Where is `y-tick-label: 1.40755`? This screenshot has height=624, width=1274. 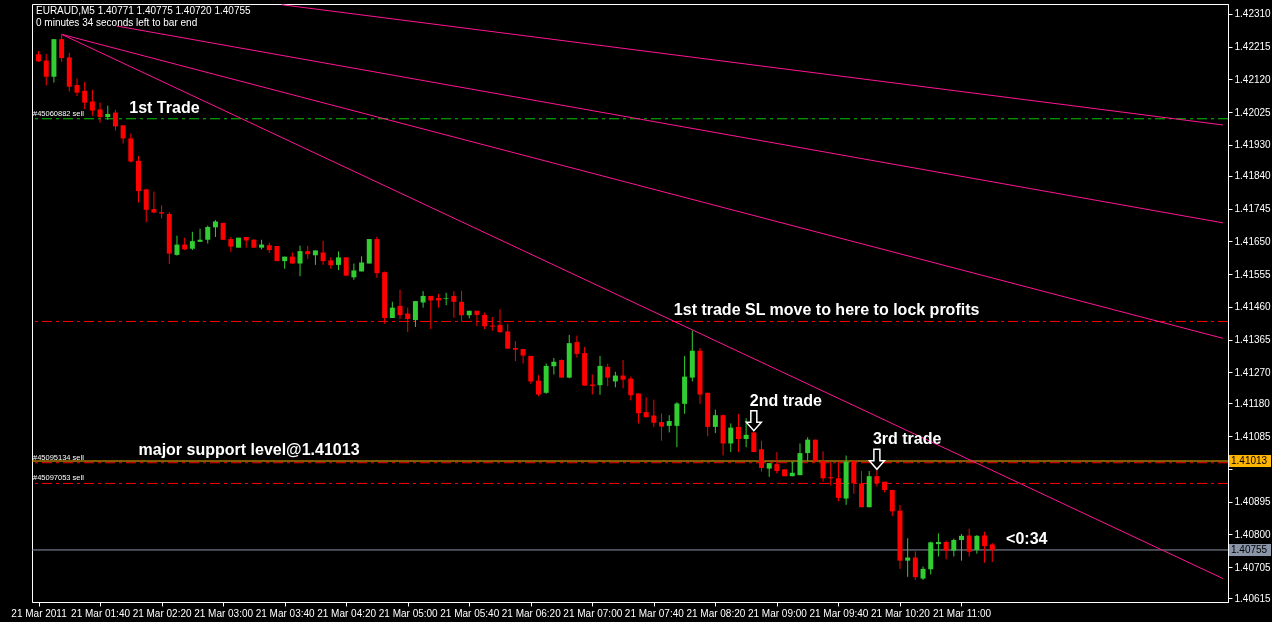
y-tick-label: 1.40755 is located at coordinates (1249, 549).